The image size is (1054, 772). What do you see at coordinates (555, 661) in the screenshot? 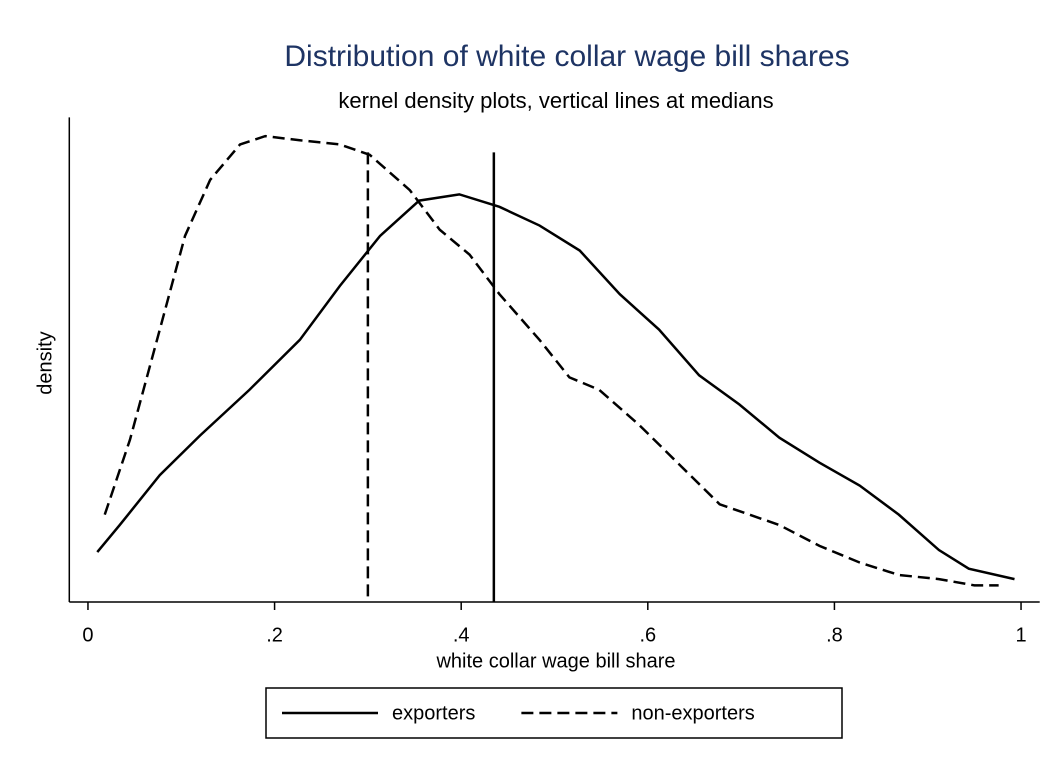
I see `x-axis-label: white collar wage bill share` at bounding box center [555, 661].